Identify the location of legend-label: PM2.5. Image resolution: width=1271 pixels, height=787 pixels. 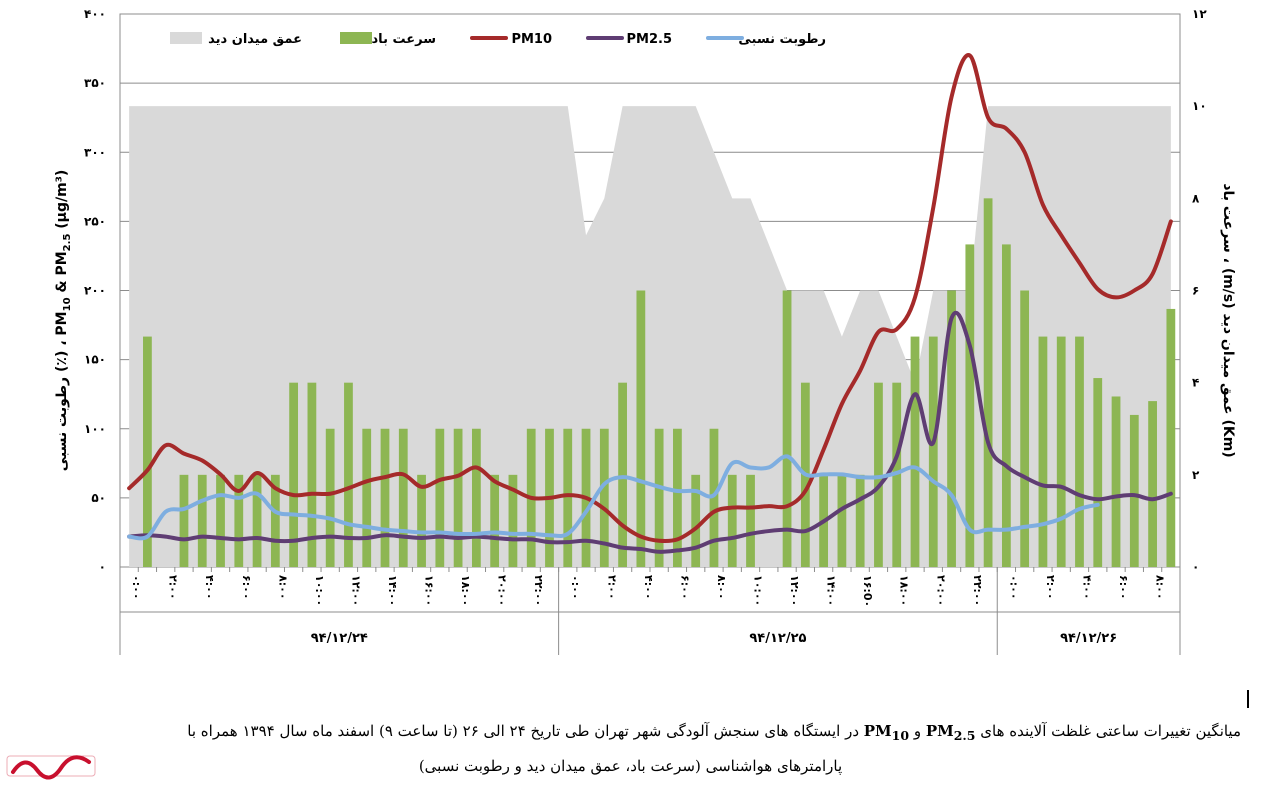
(650, 39).